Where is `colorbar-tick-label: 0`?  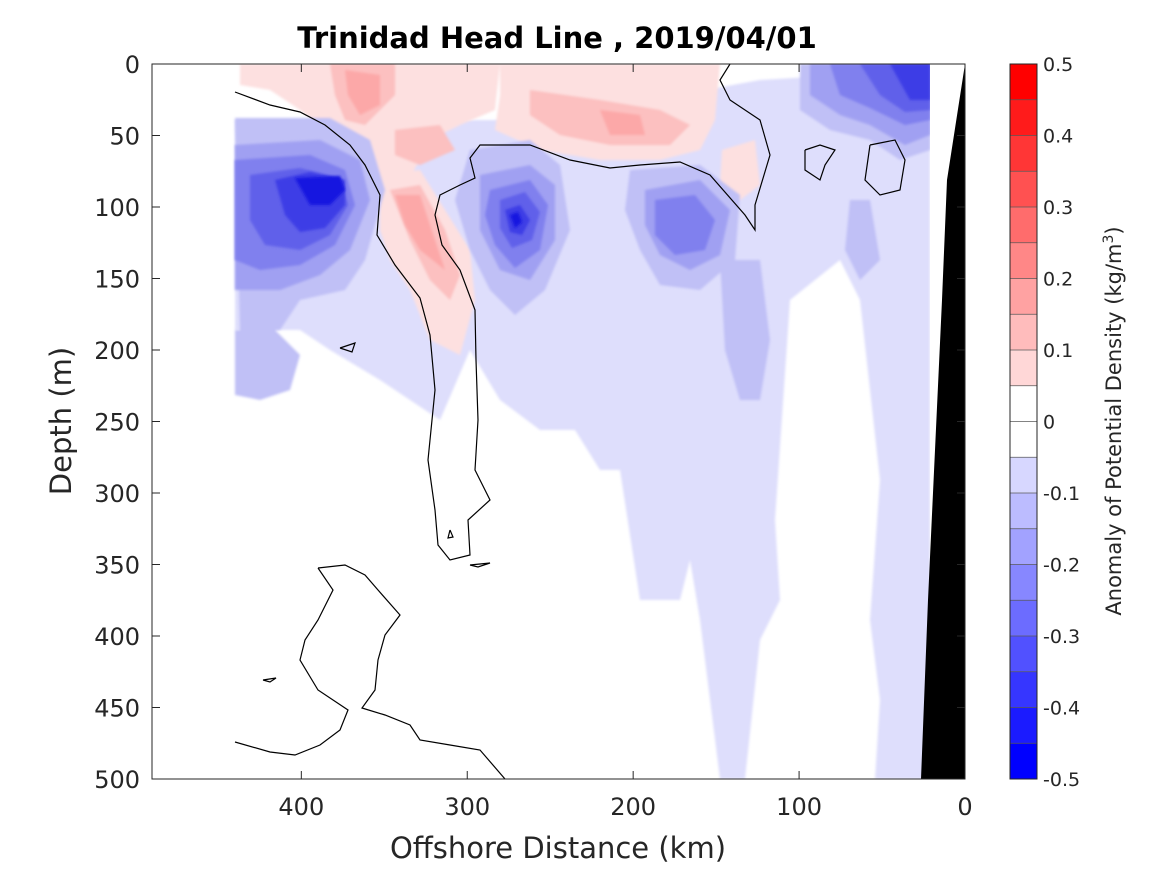 colorbar-tick-label: 0 is located at coordinates (1049, 423).